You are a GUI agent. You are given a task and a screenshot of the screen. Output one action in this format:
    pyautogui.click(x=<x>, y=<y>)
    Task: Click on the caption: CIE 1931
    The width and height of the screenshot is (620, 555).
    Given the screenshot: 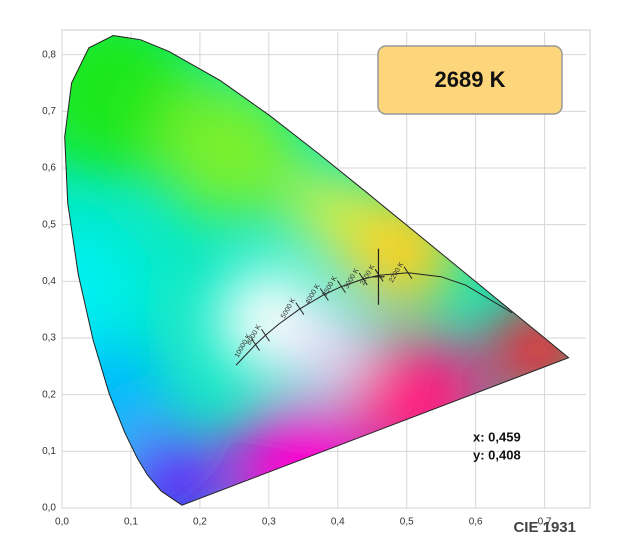 What is the action you would take?
    pyautogui.click(x=544, y=527)
    